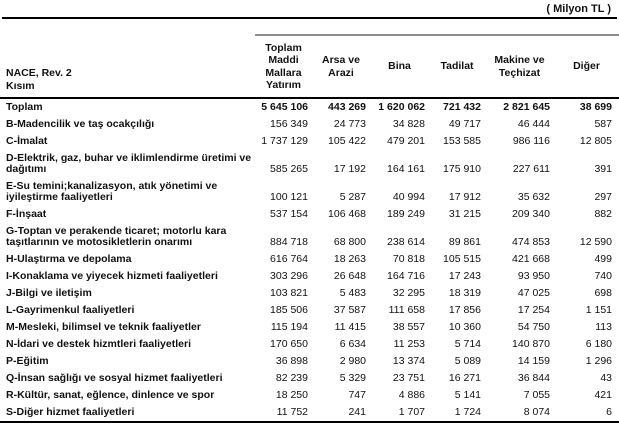 The width and height of the screenshot is (619, 428). What do you see at coordinates (531, 242) in the screenshot?
I see `cell-value: 474 853` at bounding box center [531, 242].